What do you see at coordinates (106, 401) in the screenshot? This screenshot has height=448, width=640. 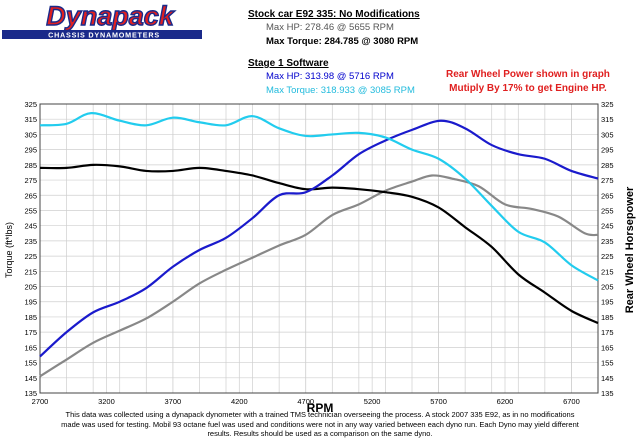 I see `x-tick-label: 3200` at bounding box center [106, 401].